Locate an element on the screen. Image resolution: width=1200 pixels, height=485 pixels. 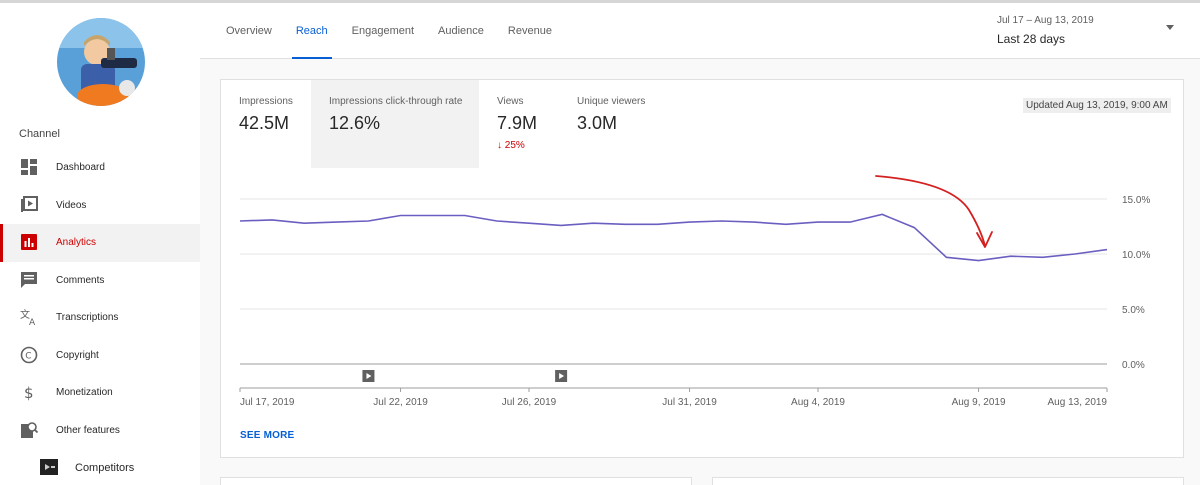
metric-views: Views 7.9M ↓ 25% is located at coordinates (519, 124).